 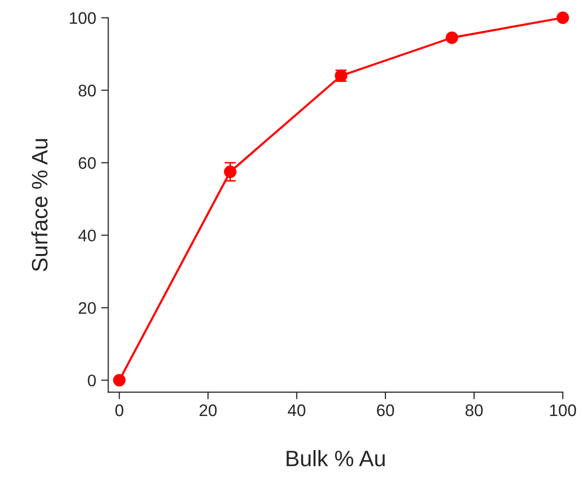 I want to click on y-tick-label: 80, so click(x=87, y=90).